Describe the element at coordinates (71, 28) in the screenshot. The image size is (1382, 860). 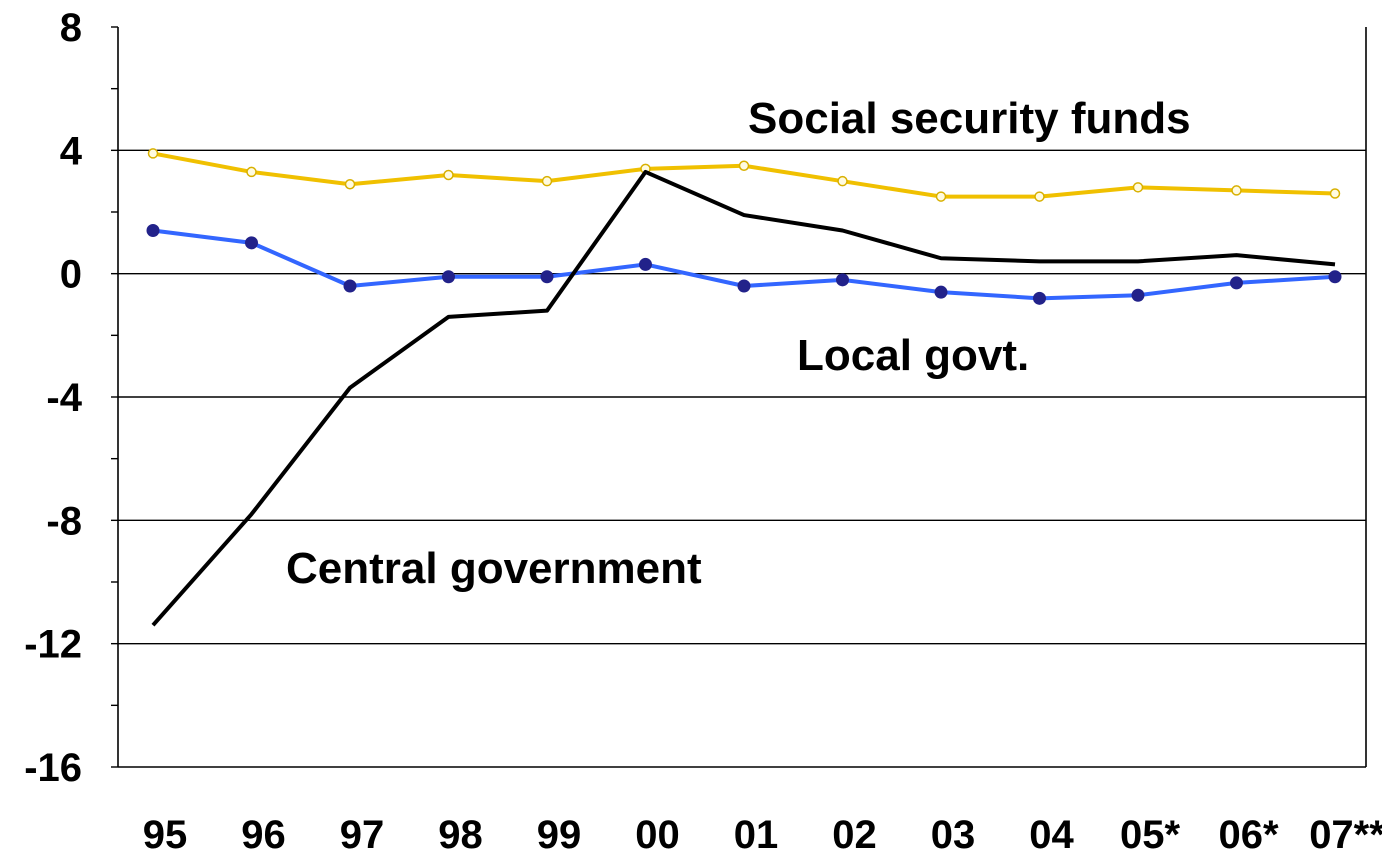
I see `y-tick-label: 8` at that location.